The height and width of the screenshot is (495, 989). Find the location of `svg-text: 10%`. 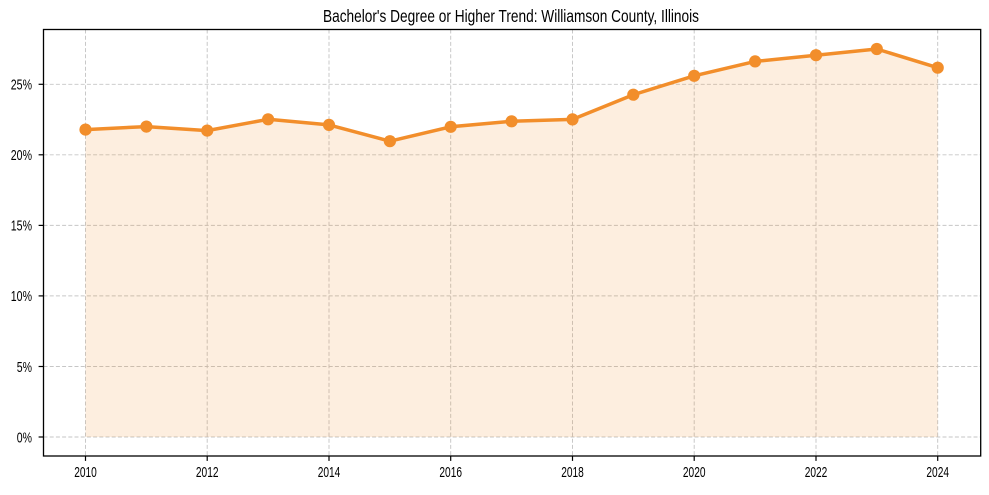

svg-text: 10% is located at coordinates (21, 297).